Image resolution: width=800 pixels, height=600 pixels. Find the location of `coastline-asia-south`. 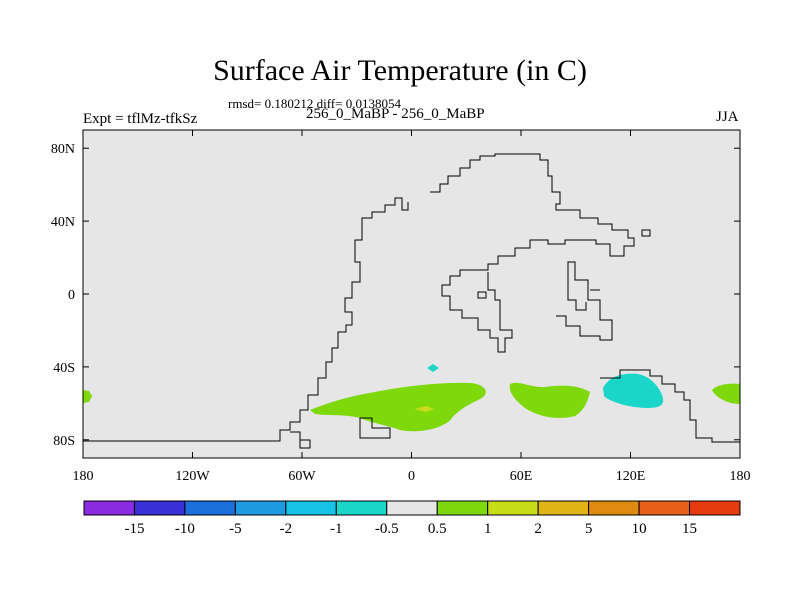

coastline-asia-south is located at coordinates (584, 301).